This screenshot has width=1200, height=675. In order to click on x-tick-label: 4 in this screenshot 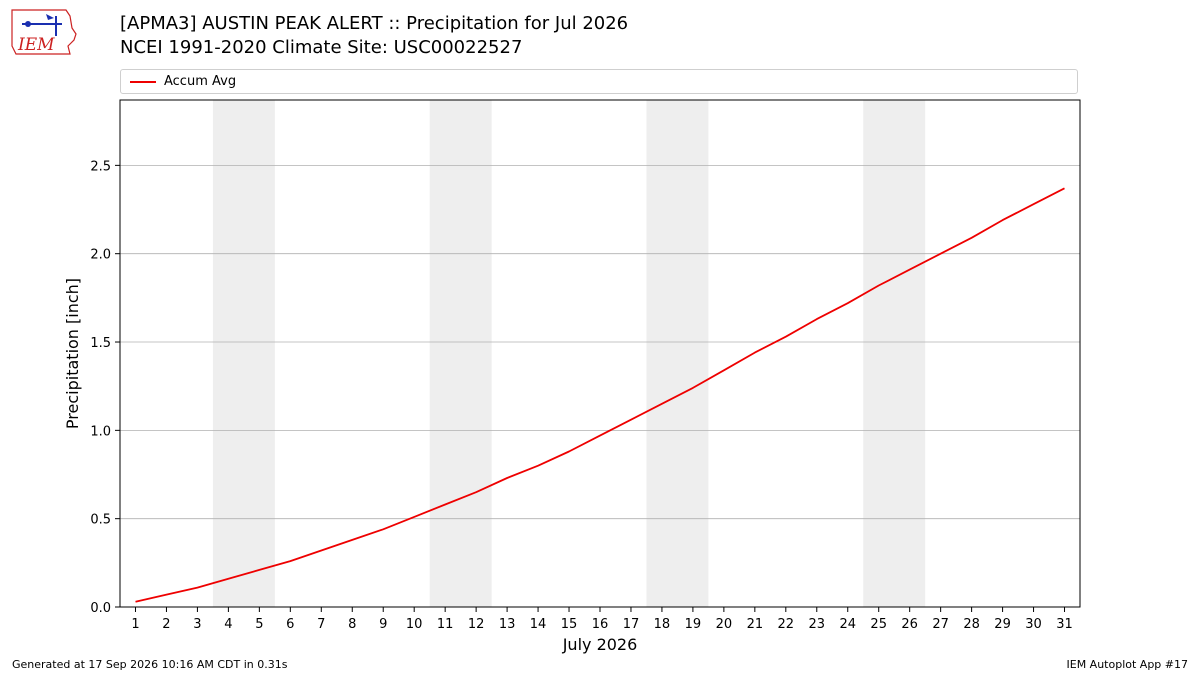, I will do `click(228, 624)`.